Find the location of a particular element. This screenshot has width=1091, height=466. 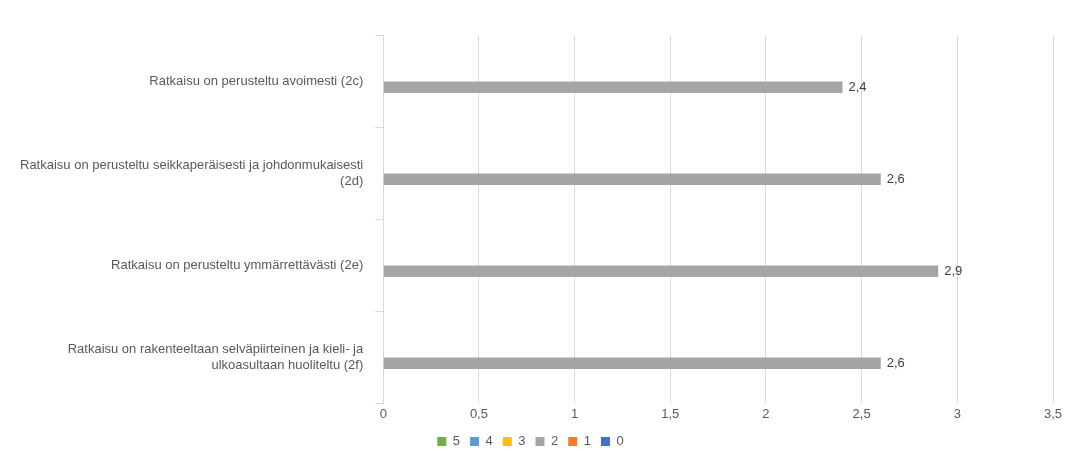

y-tick-label: Ratkaisu on perusteltu avoimesti (2c) is located at coordinates (256, 81).